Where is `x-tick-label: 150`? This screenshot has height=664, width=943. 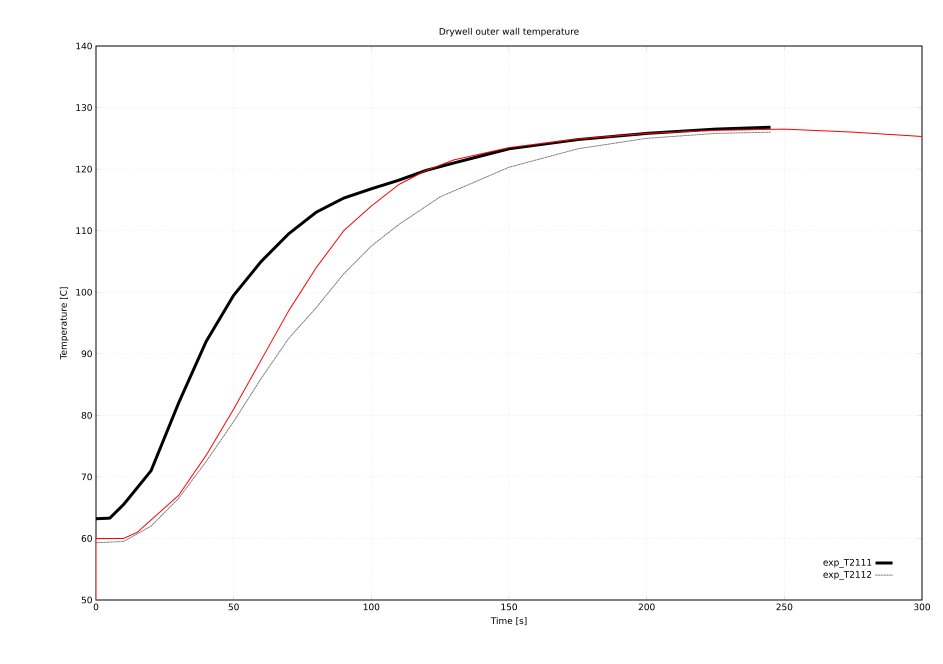
x-tick-label: 150 is located at coordinates (509, 607).